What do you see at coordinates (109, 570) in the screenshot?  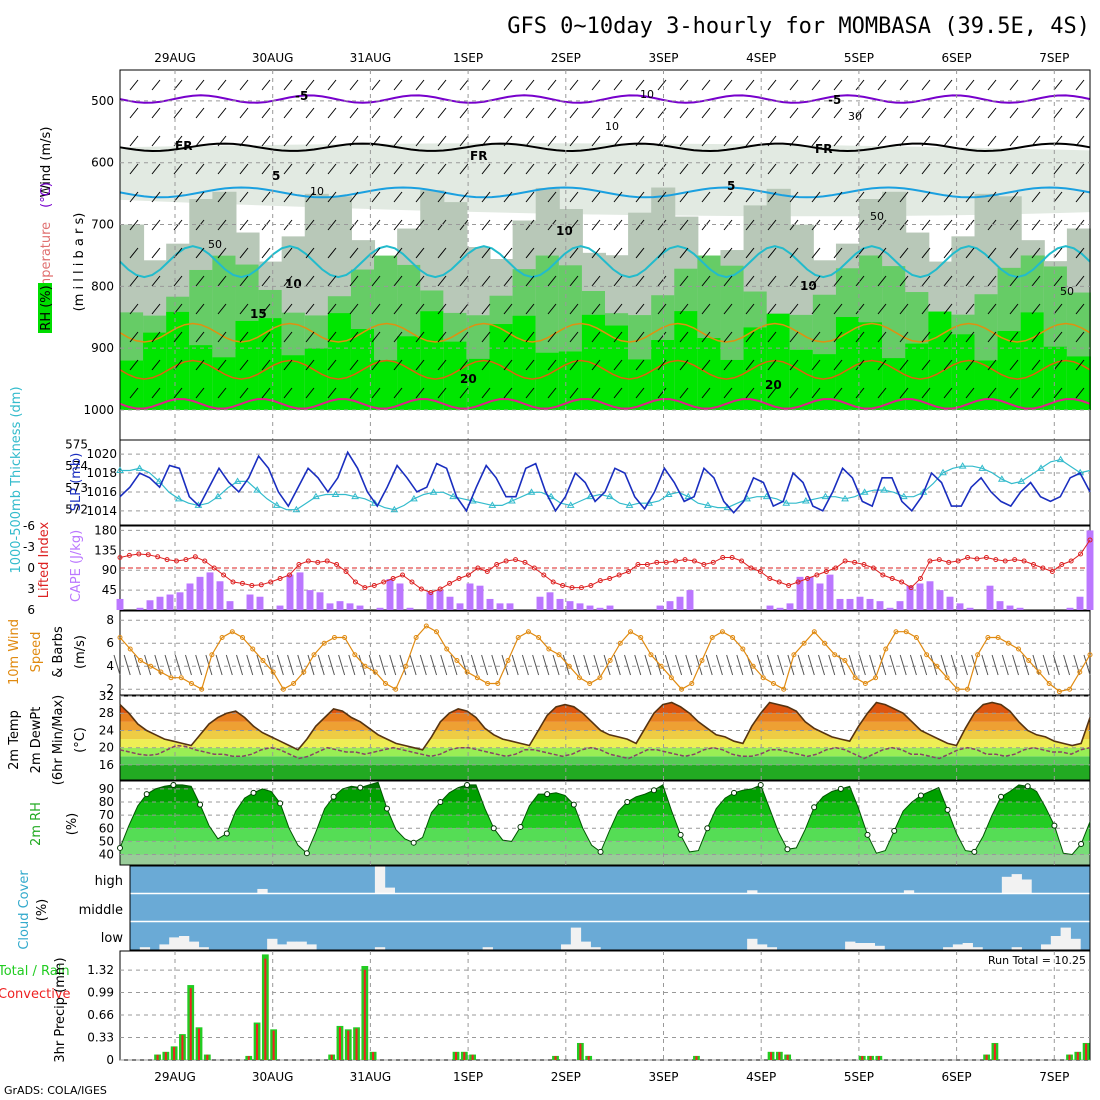 I see `cape-tick: 90` at bounding box center [109, 570].